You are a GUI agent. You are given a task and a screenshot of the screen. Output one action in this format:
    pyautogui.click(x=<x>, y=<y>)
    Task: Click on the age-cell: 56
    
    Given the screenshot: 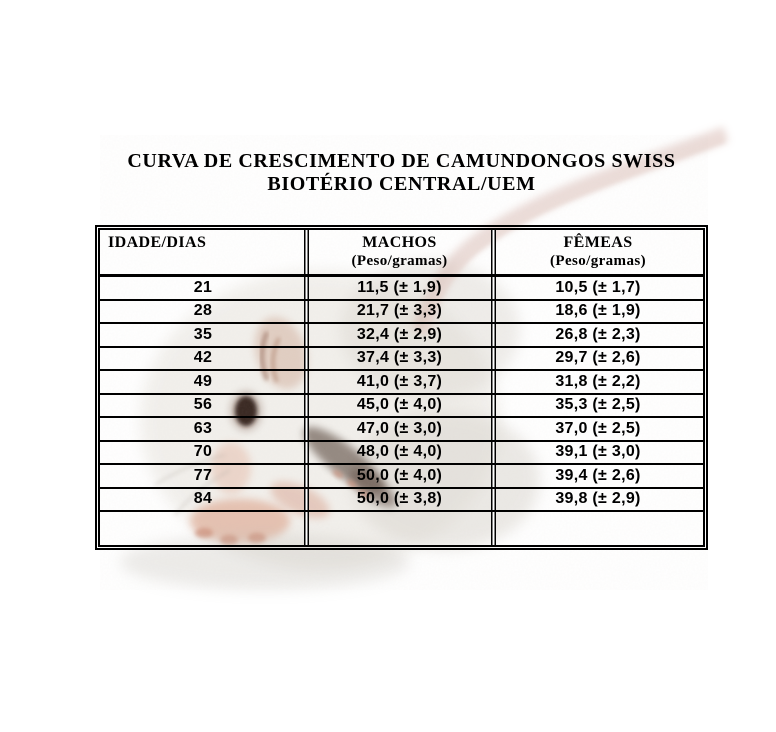 What is the action you would take?
    pyautogui.click(x=203, y=405)
    